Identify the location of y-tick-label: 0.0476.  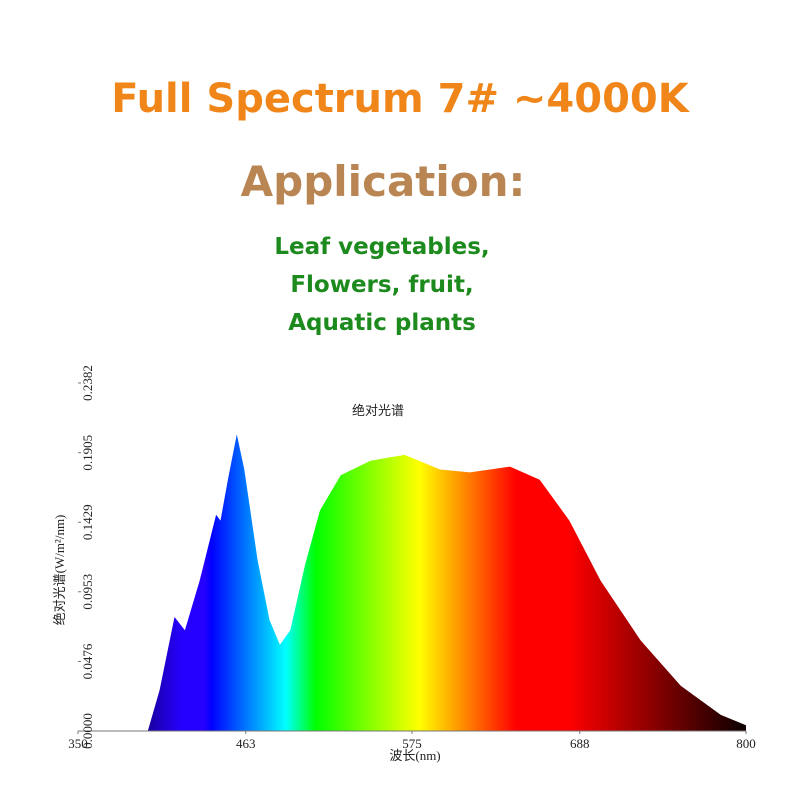
(87, 661).